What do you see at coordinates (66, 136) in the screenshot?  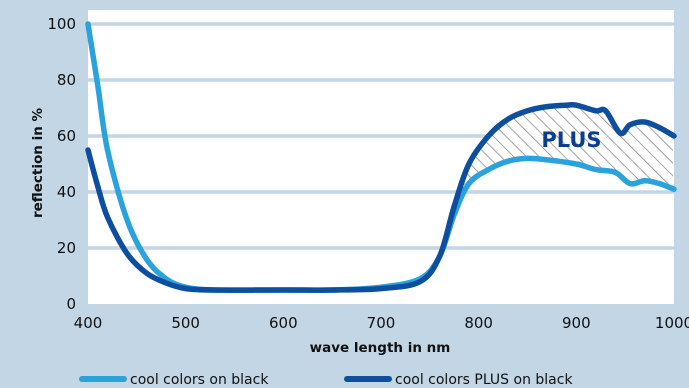 I see `y-tick-label: 60` at bounding box center [66, 136].